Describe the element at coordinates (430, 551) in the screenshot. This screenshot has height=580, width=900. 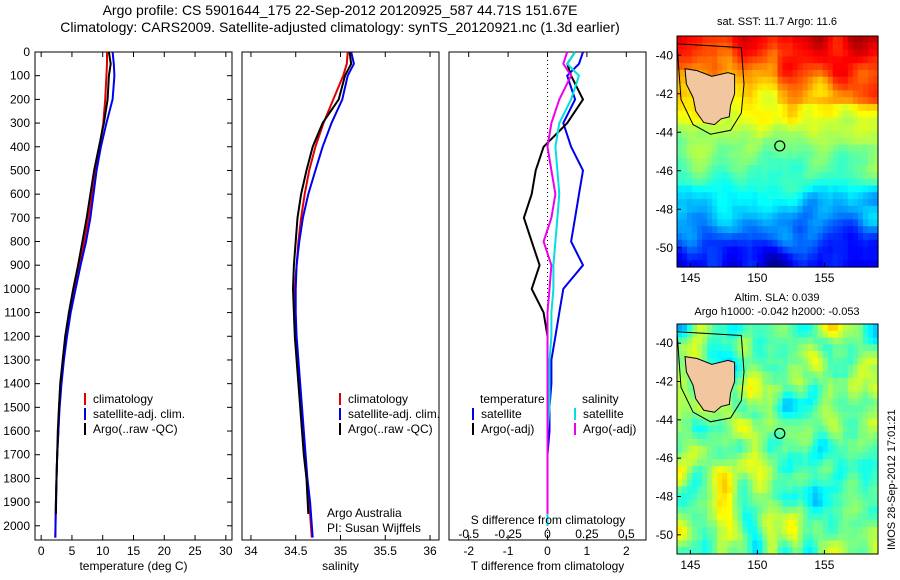
I see `x-tick-label: 36` at that location.